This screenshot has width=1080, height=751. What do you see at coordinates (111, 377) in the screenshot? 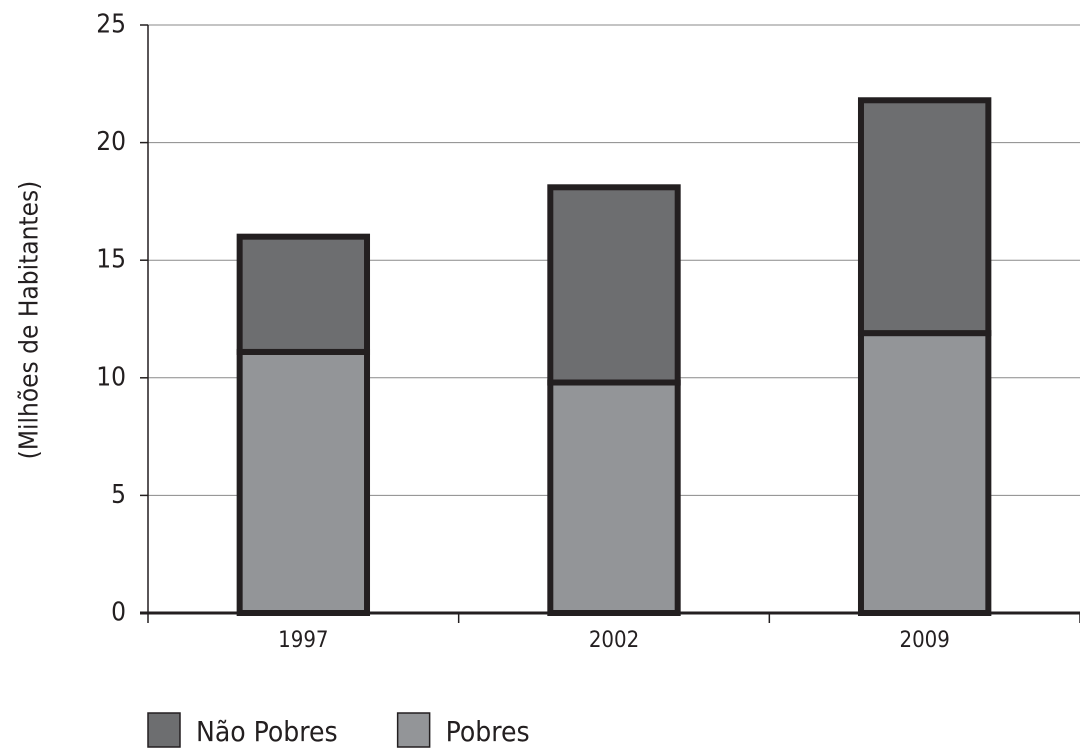
I see `y-tick-label: 10` at bounding box center [111, 377].